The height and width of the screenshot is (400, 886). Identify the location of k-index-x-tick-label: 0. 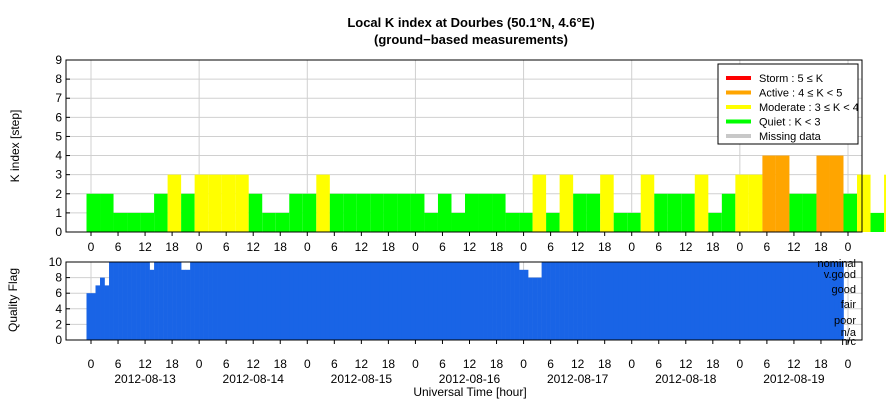
(848, 247).